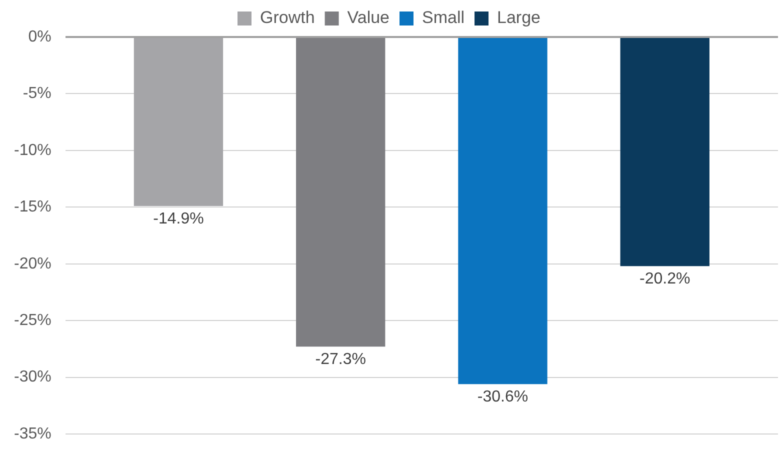  What do you see at coordinates (178, 219) in the screenshot?
I see `data-label: -14.9%` at bounding box center [178, 219].